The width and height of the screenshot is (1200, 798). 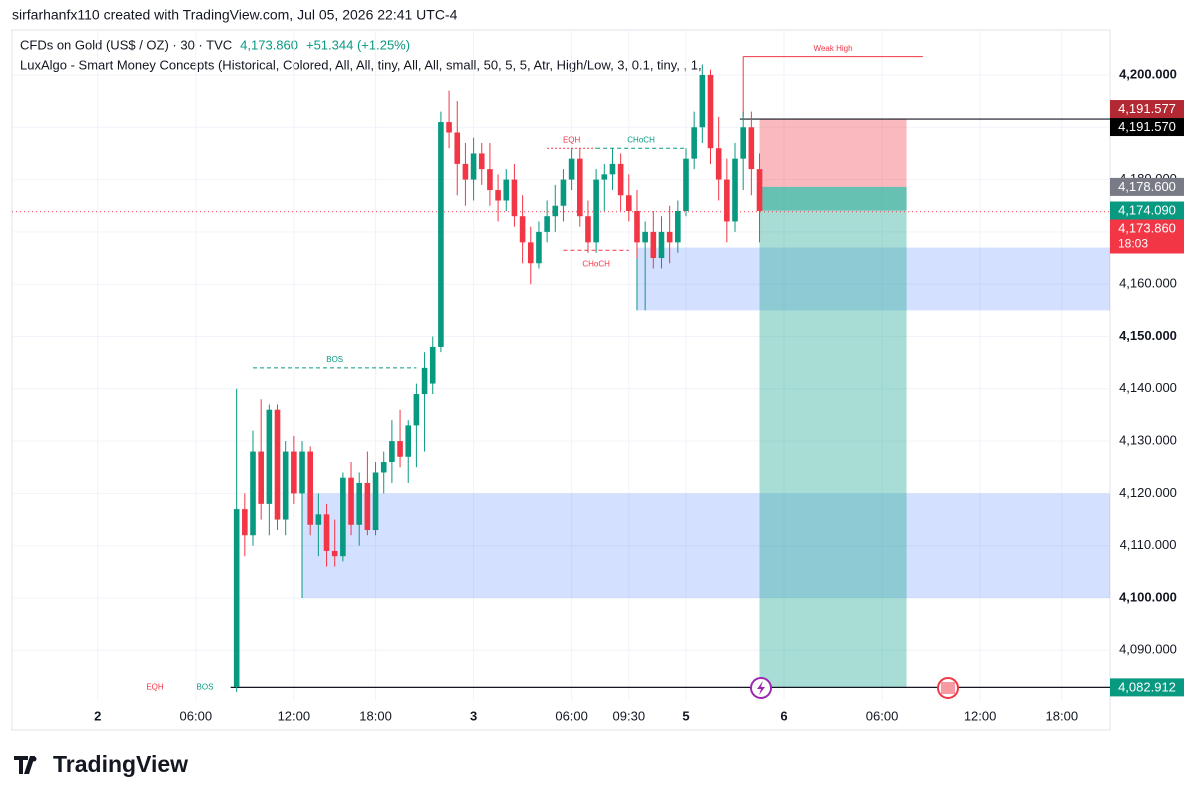 I want to click on price-label: 4,178.600, so click(x=1147, y=186).